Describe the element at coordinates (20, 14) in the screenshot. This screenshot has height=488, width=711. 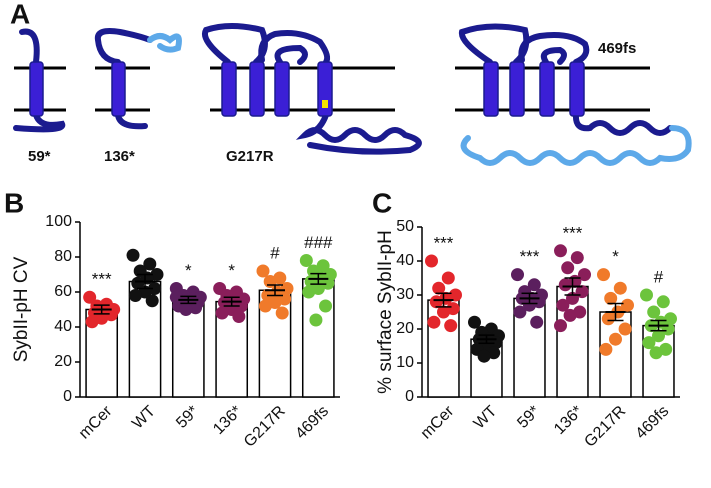
I see `panel-label: A` at that location.